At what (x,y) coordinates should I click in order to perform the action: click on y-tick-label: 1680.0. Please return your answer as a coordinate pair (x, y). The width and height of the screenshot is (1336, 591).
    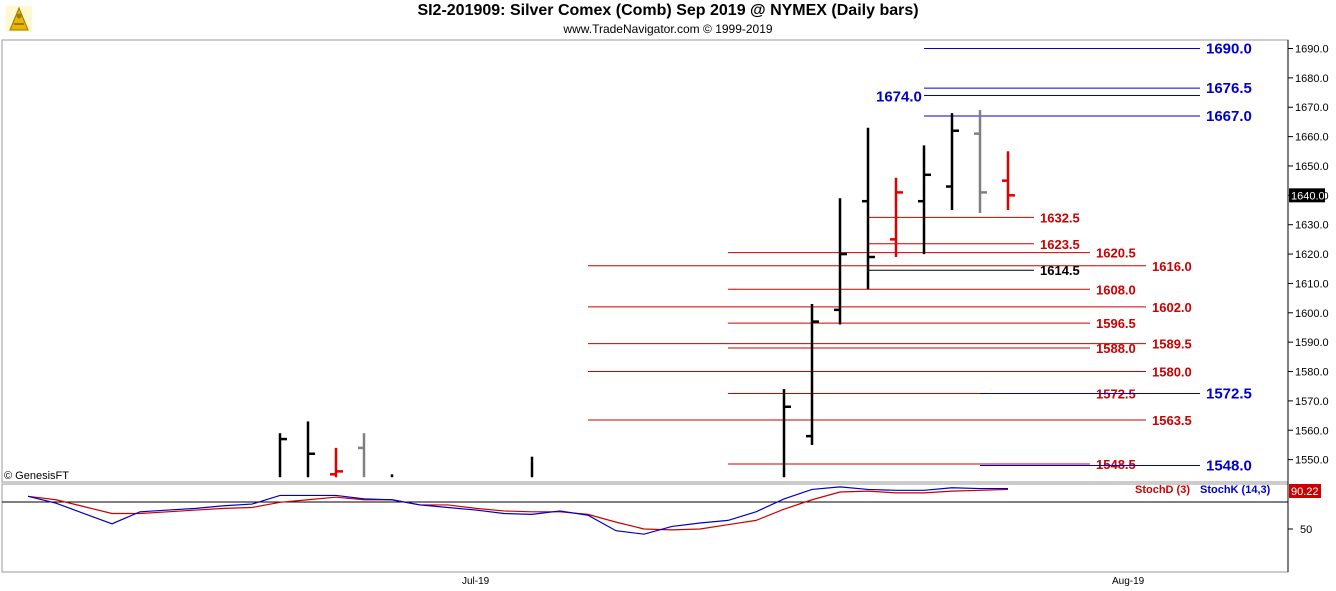
    Looking at the image, I should click on (1312, 79).